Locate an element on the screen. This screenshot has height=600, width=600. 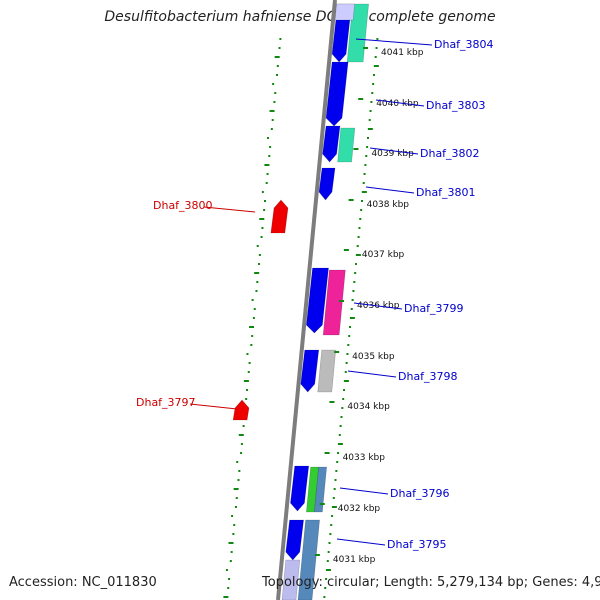
gene-label-dhaf_3795: Dhaf_3795 is located at coordinates (417, 544).